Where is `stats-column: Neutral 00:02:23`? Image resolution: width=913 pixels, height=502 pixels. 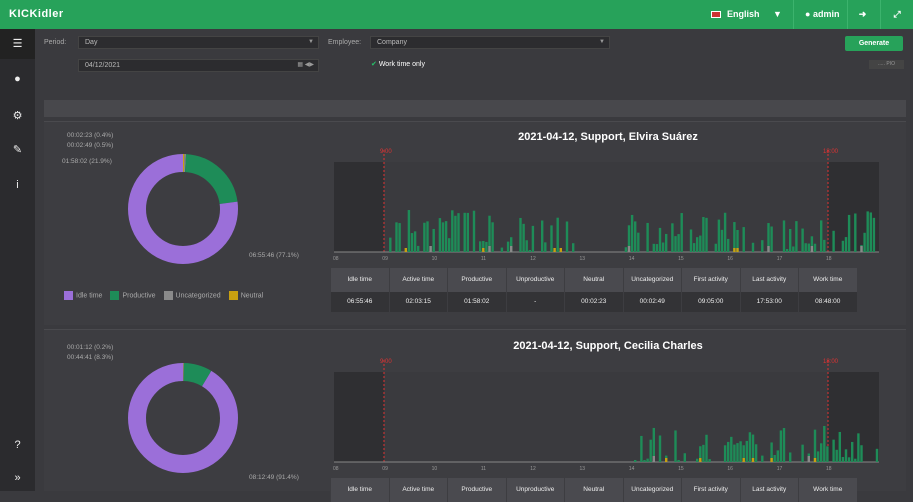 stats-column: Neutral 00:02:23 is located at coordinates (593, 290).